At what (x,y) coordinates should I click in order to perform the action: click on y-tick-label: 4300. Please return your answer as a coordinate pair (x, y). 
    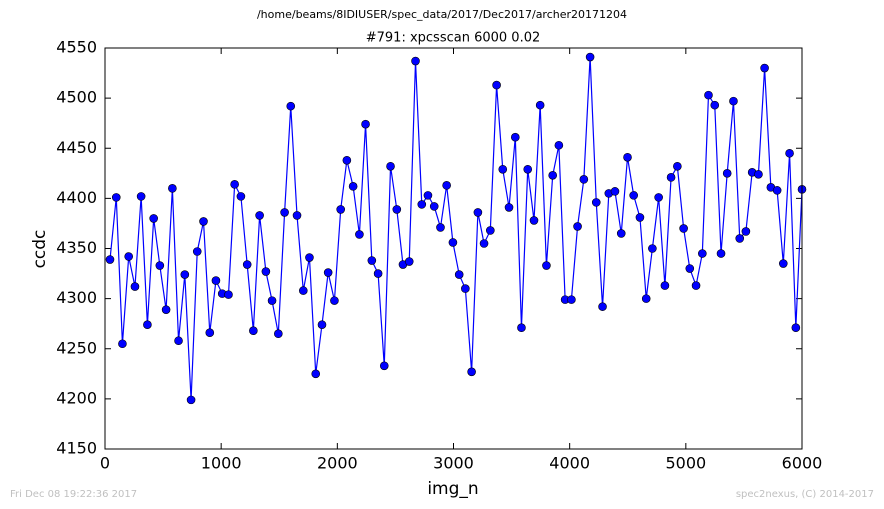
    Looking at the image, I should click on (76, 297).